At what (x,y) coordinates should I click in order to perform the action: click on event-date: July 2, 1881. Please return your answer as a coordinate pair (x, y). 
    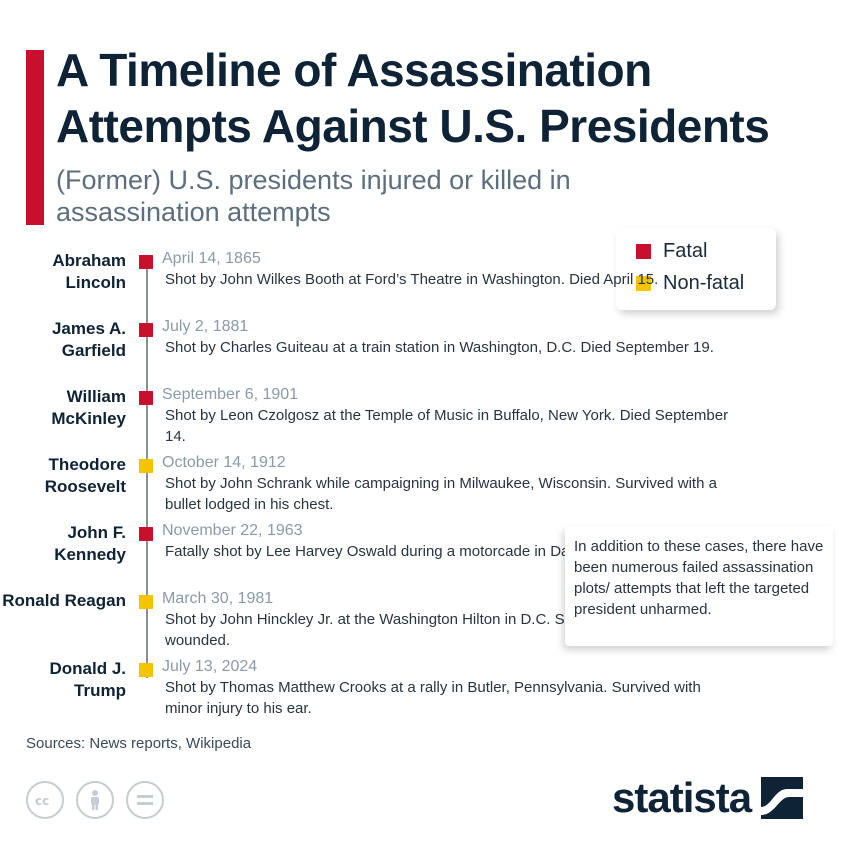
    Looking at the image, I should click on (205, 326).